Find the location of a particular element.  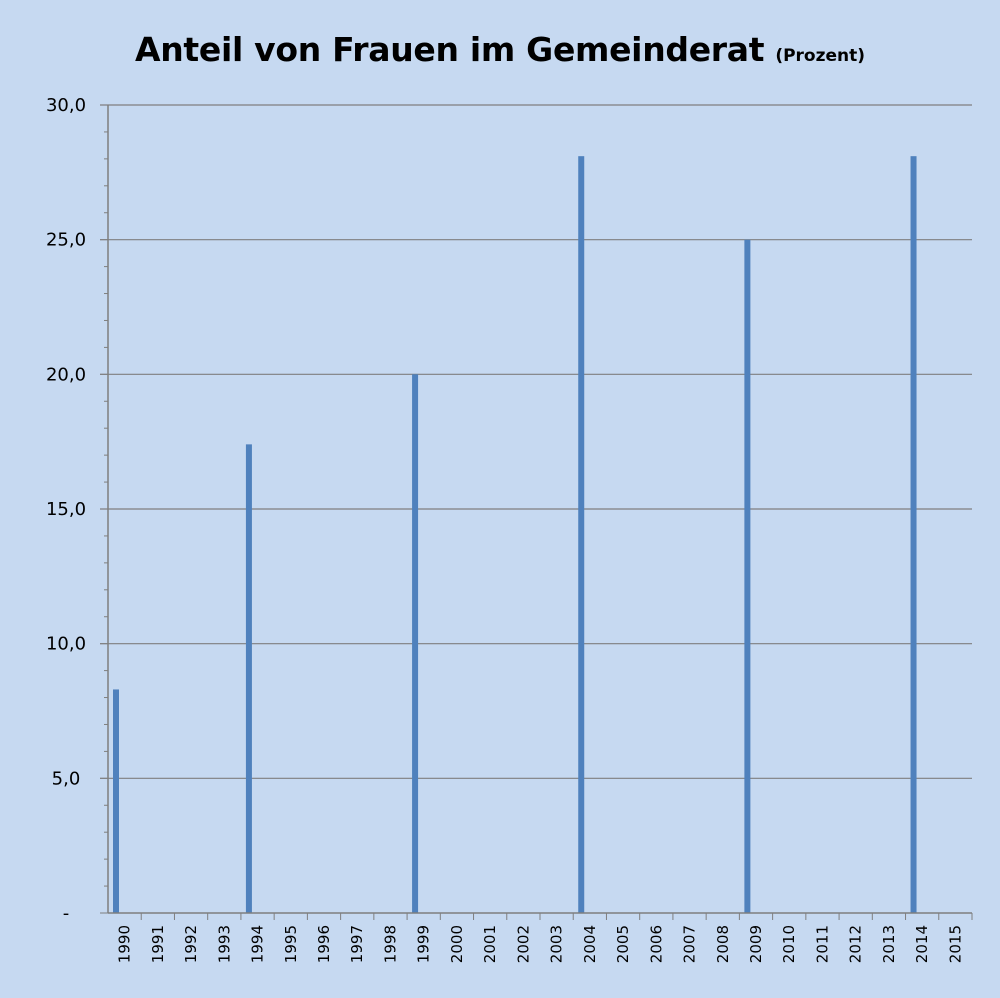

bar-1994 is located at coordinates (248, 678).